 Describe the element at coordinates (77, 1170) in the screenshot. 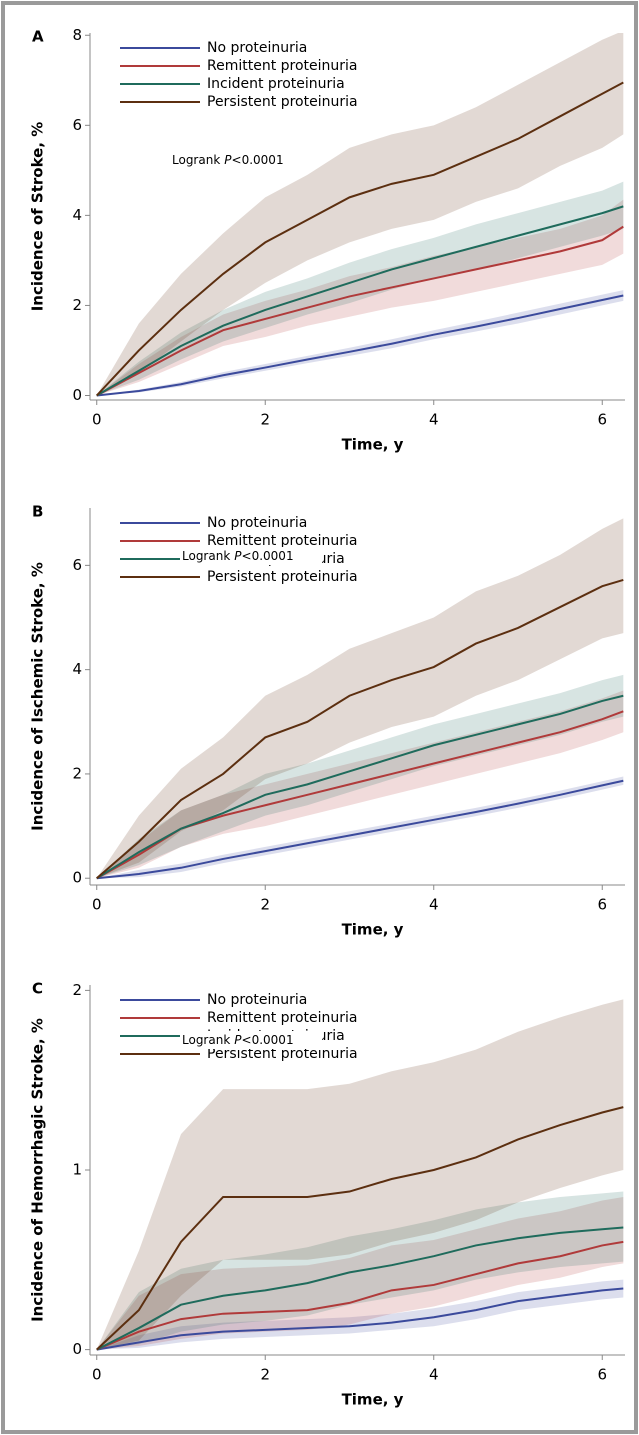

I see `y-tick-label: 1` at that location.